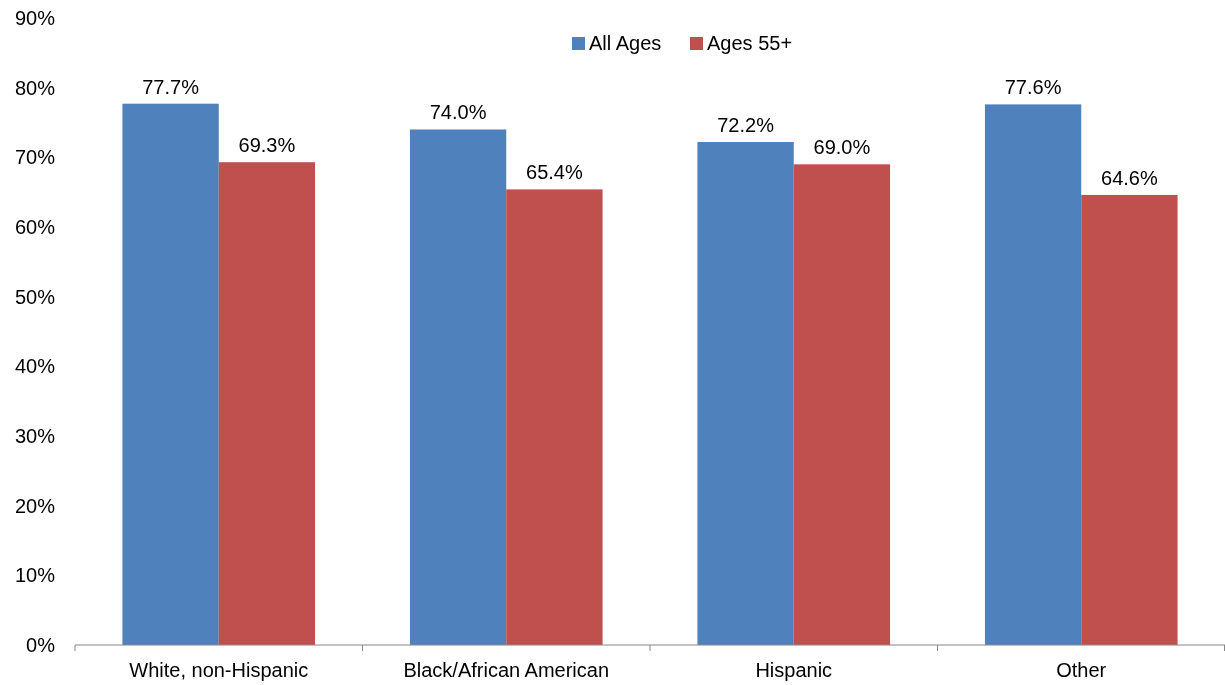 Image resolution: width=1225 pixels, height=685 pixels. What do you see at coordinates (35, 18) in the screenshot?
I see `y-tick-label: 90%` at bounding box center [35, 18].